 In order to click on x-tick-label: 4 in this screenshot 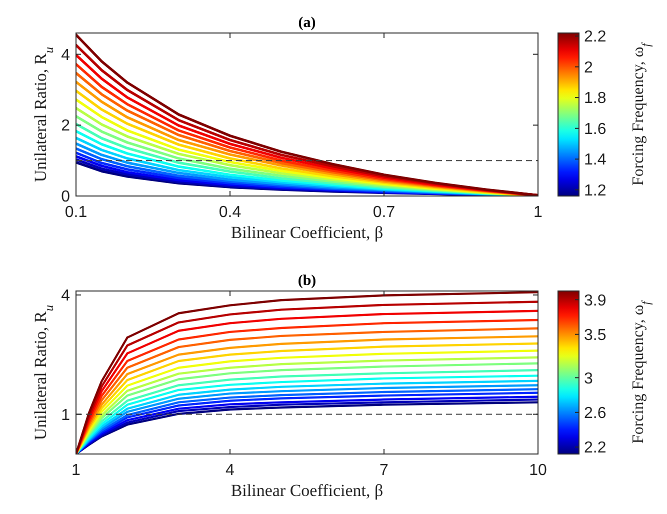, I will do `click(230, 470)`.